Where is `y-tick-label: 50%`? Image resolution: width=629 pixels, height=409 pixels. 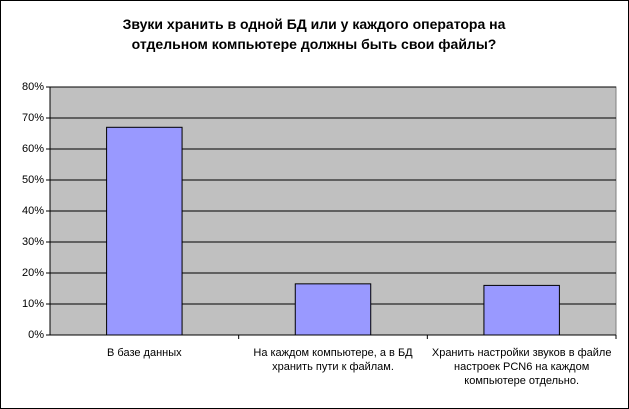 y-tick-label: 50% is located at coordinates (33, 180).